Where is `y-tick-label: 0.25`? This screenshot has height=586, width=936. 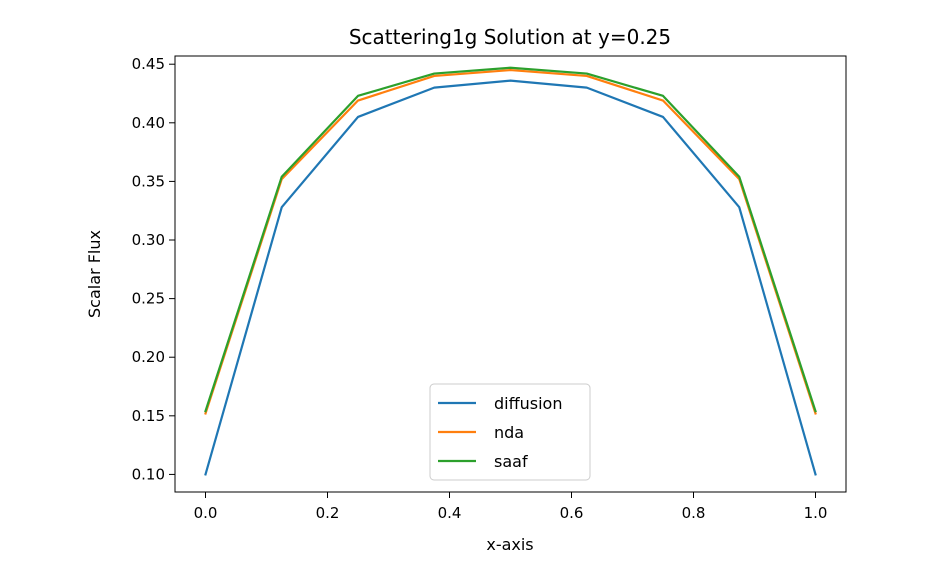 y-tick-label: 0.25 is located at coordinates (148, 299).